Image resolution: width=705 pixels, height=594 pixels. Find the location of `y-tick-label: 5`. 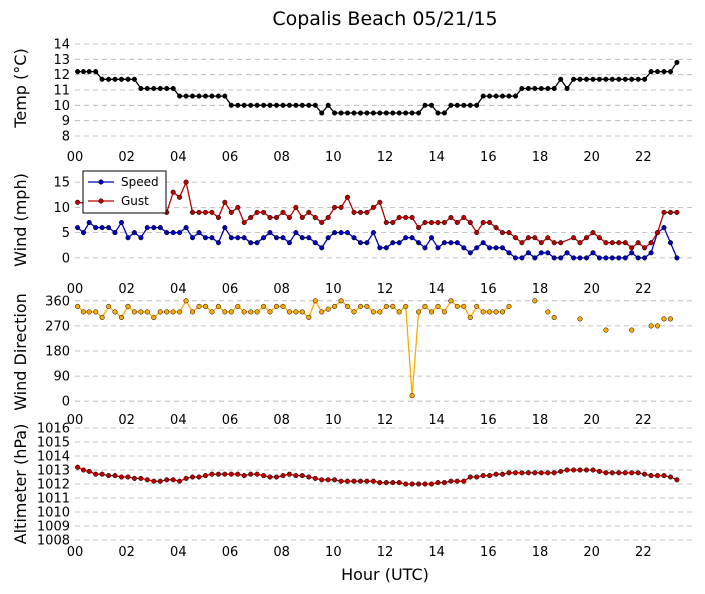

y-tick-label: 5 is located at coordinates (66, 233).